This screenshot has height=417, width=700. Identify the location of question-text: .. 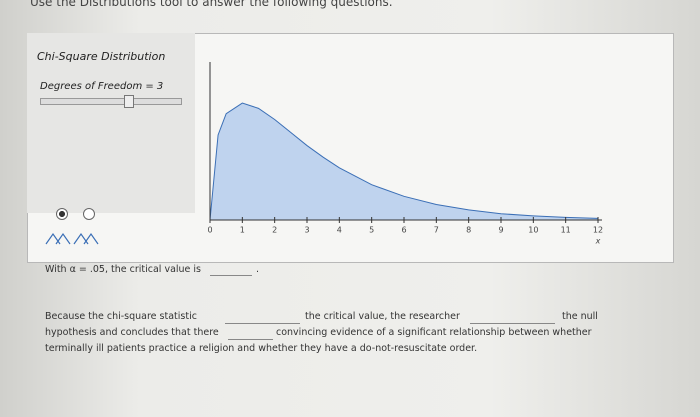
(258, 269).